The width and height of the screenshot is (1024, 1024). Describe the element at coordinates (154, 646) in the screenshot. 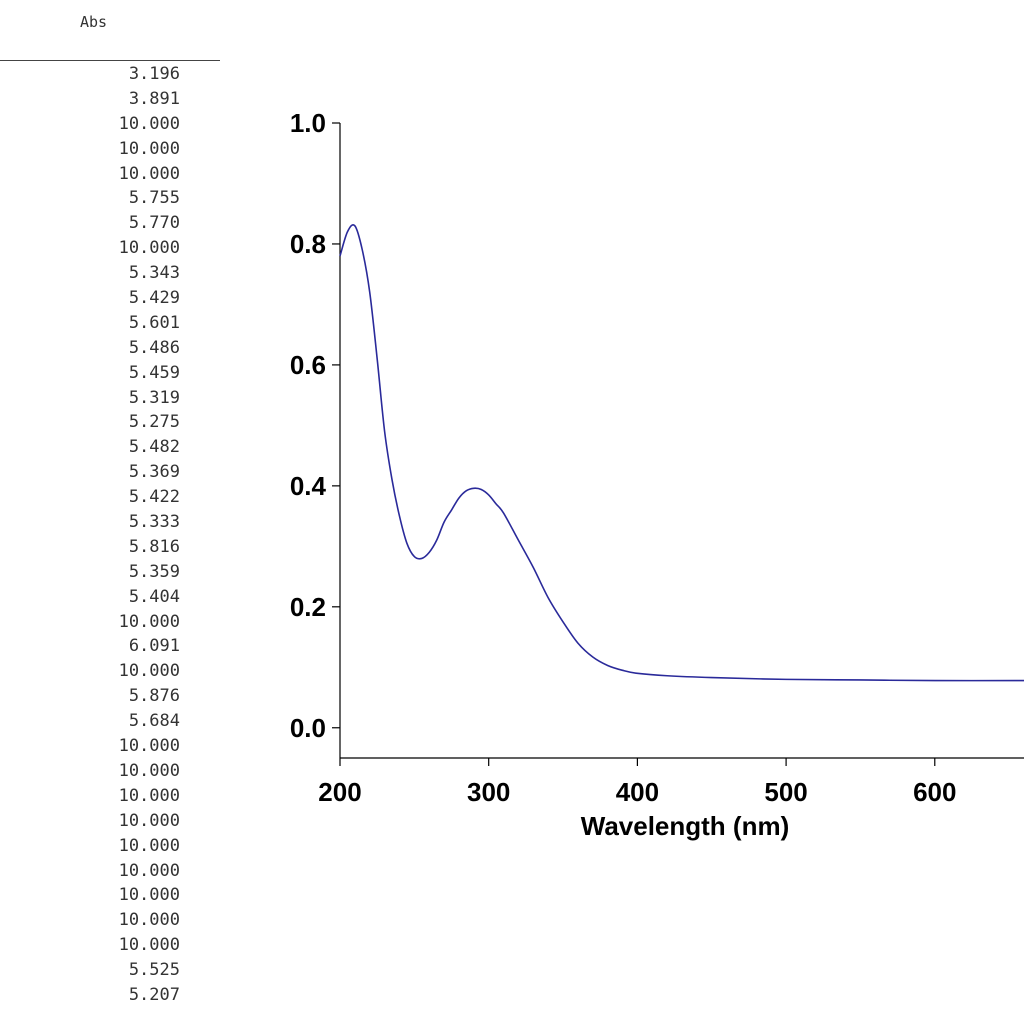

I see `abs-value: 6.091` at that location.